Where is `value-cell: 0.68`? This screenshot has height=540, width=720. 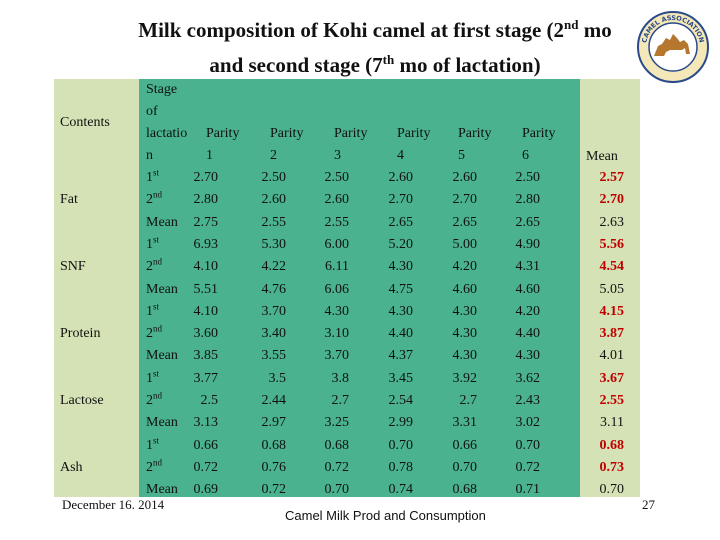
value-cell: 0.68 is located at coordinates (337, 445).